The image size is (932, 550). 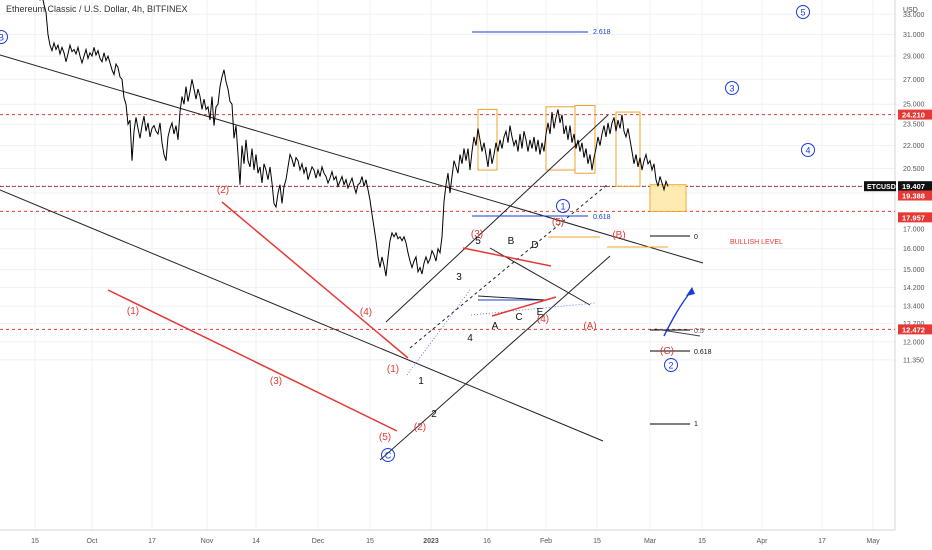 What do you see at coordinates (914, 35) in the screenshot?
I see `y-tick-label: 31.000` at bounding box center [914, 35].